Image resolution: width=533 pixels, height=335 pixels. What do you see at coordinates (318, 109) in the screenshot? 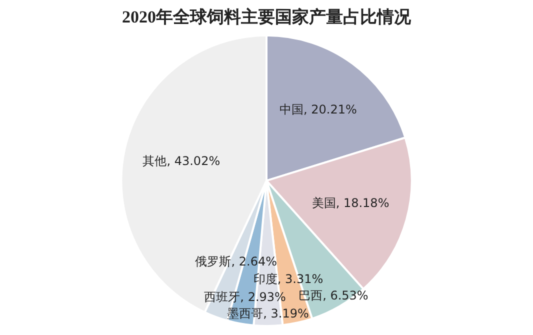
I see `slice-label: 中国, 20.21%` at bounding box center [318, 109].